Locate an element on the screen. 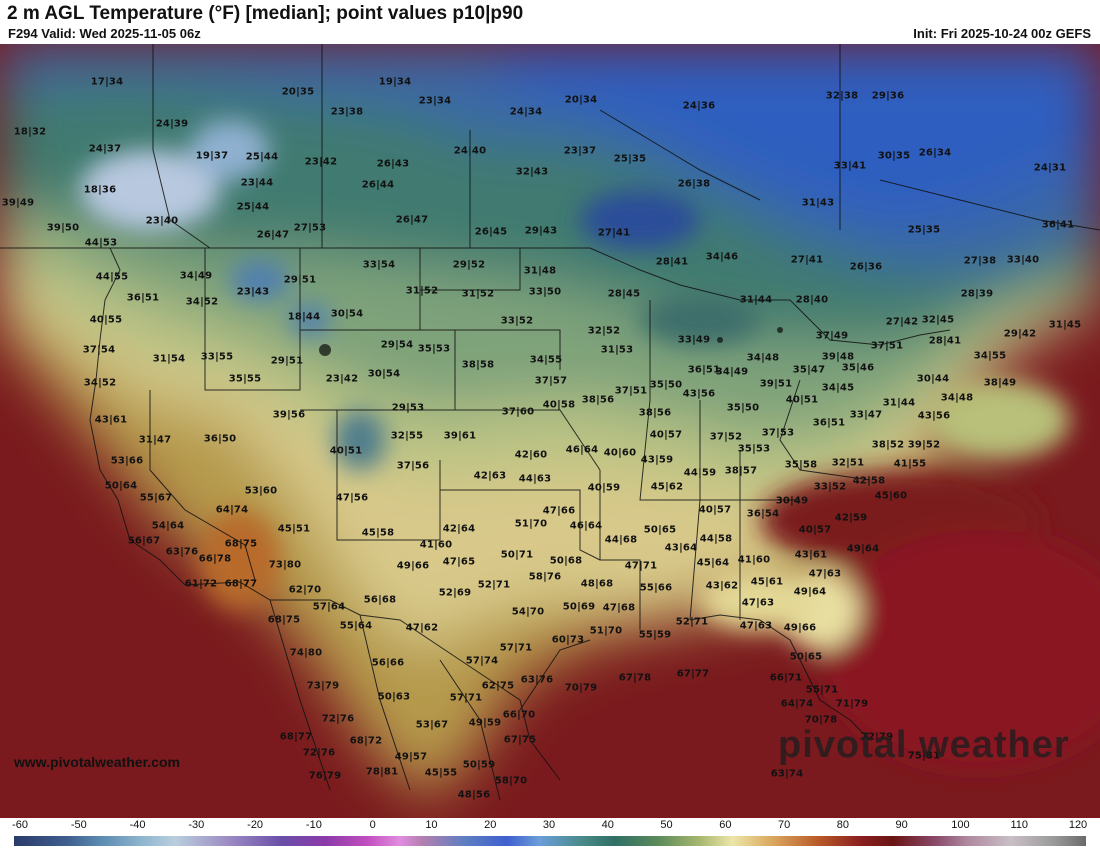 The height and width of the screenshot is (850, 1100). point-value-label: 31|54 is located at coordinates (169, 359).